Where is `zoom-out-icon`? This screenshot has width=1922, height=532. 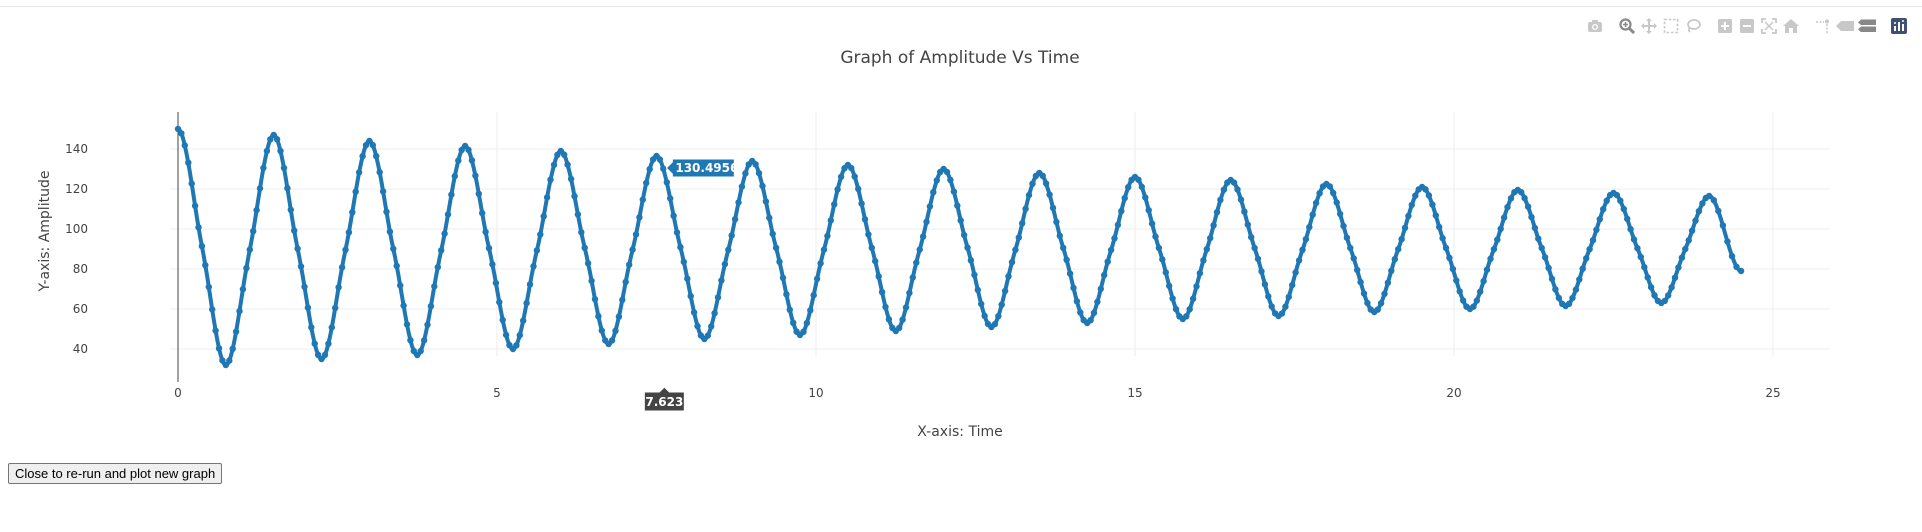
zoom-out-icon is located at coordinates (1747, 26).